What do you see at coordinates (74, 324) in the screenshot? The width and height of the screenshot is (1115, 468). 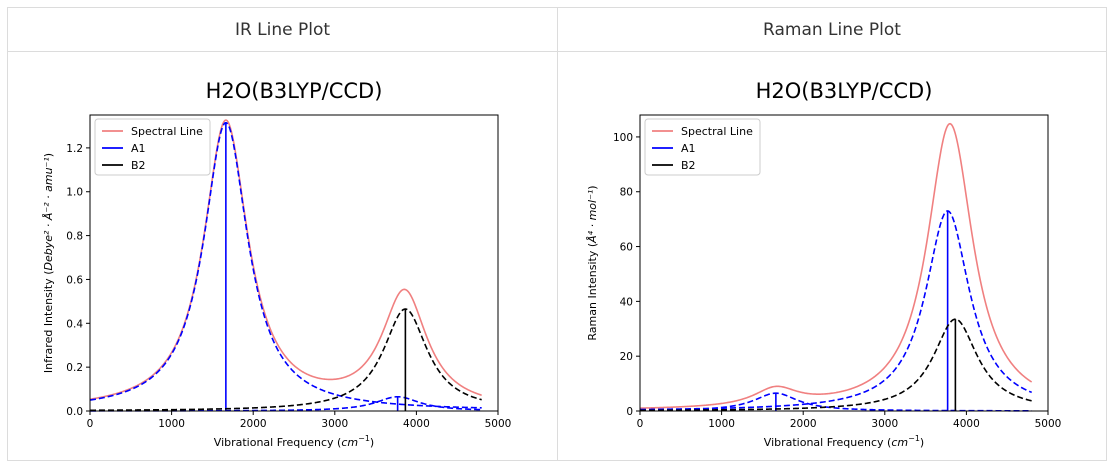 I see `y-tick-label: 0.4` at bounding box center [74, 324].